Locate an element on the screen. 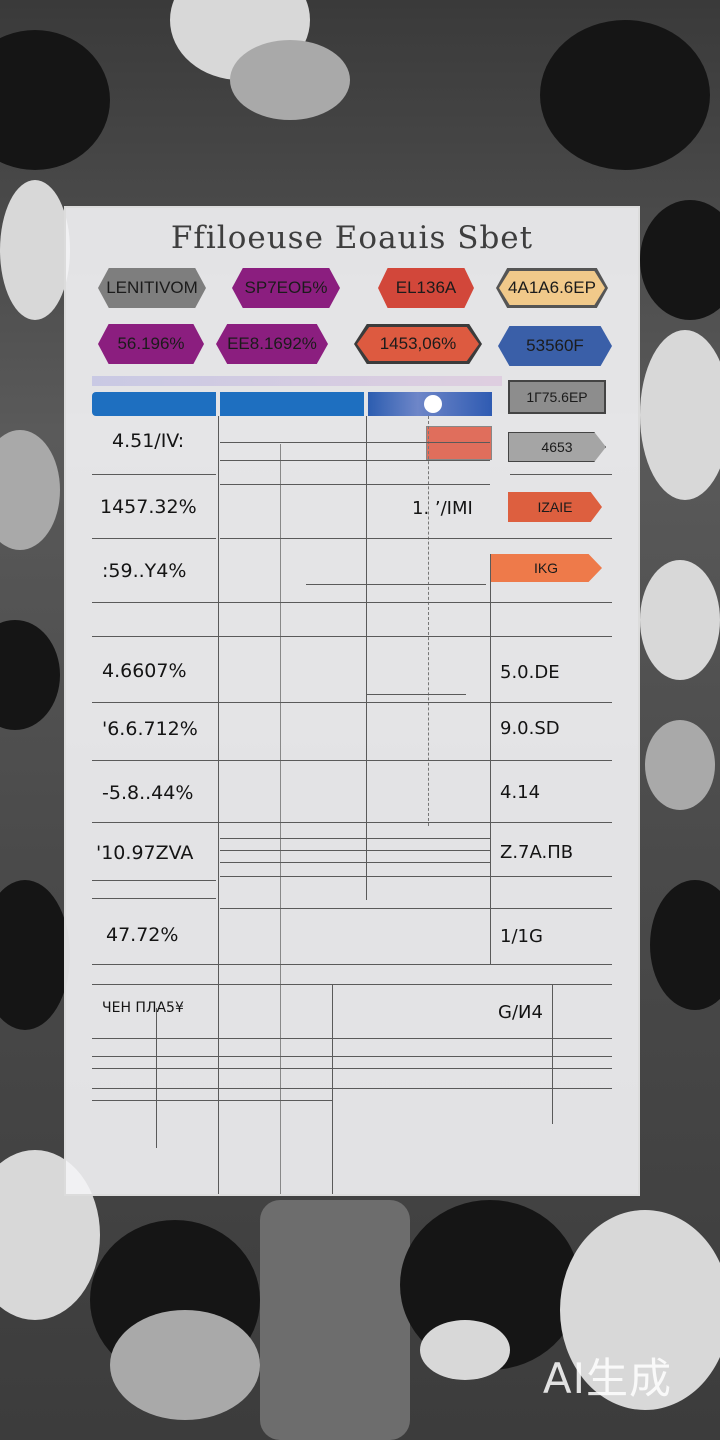  tag-8: 53560F is located at coordinates (555, 346).